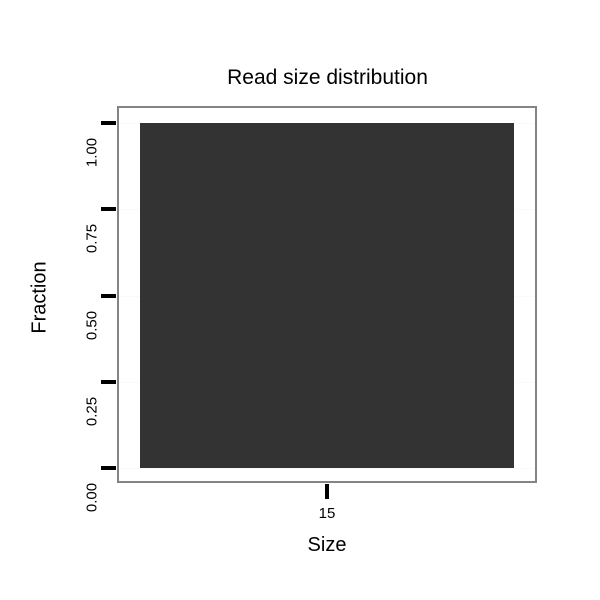  What do you see at coordinates (327, 545) in the screenshot?
I see `x-axis-title: Size` at bounding box center [327, 545].